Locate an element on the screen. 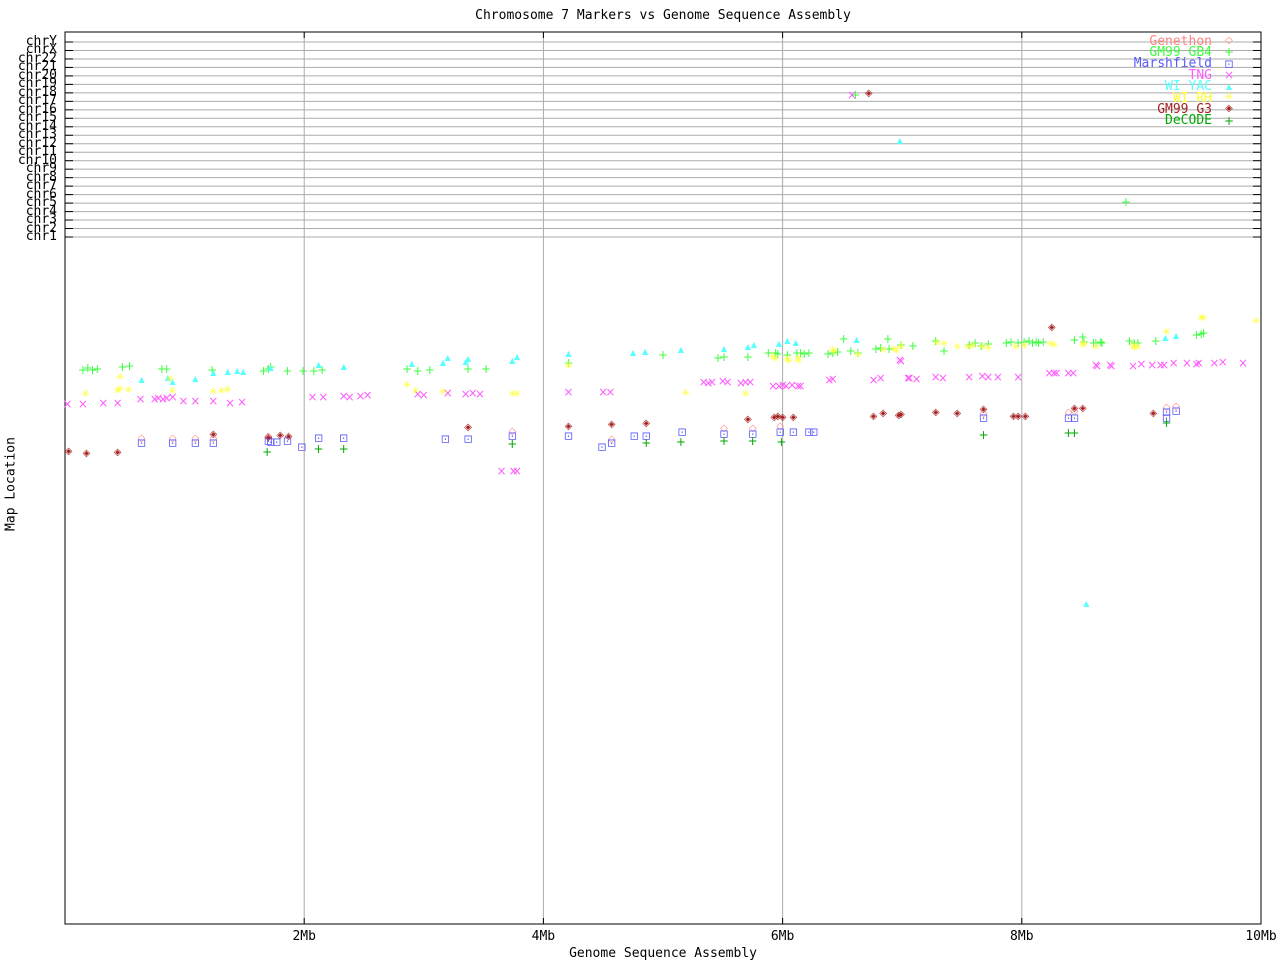 The width and height of the screenshot is (1280, 961). legend-marker-icon: + is located at coordinates (1229, 120).